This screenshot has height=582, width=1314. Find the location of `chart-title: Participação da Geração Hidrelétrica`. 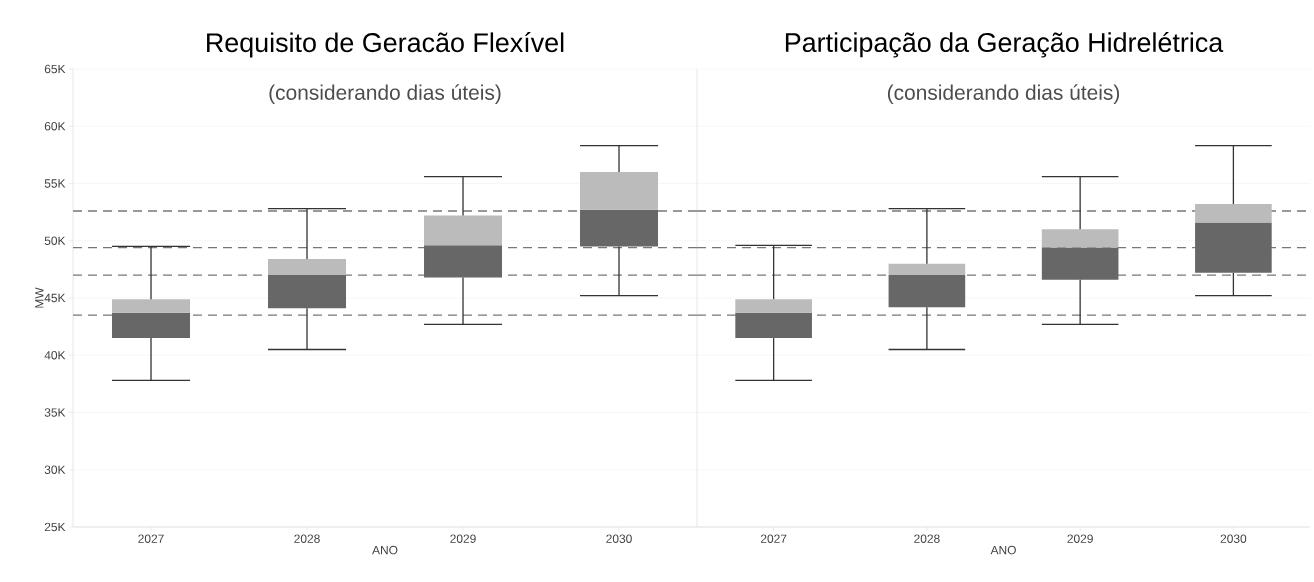

chart-title: Participação da Geração Hidrelétrica is located at coordinates (1004, 44).